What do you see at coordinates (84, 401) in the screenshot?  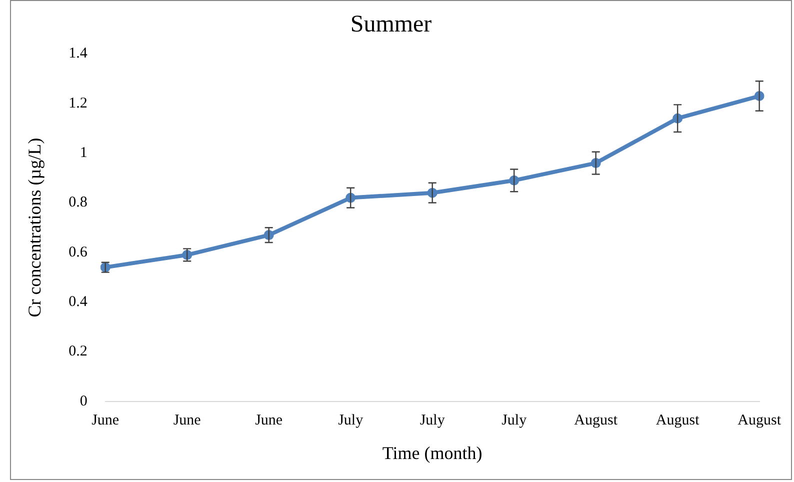 I see `y-tick-label: 0` at bounding box center [84, 401].